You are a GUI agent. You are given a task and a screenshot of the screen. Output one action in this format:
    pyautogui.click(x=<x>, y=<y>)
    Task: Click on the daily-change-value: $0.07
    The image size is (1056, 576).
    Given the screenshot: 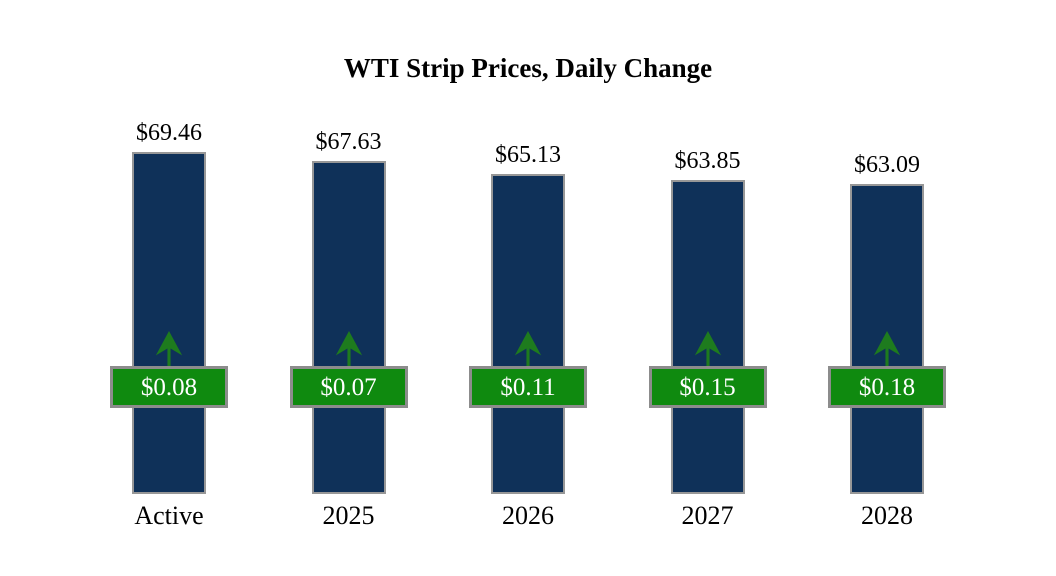 What is the action you would take?
    pyautogui.click(x=348, y=387)
    